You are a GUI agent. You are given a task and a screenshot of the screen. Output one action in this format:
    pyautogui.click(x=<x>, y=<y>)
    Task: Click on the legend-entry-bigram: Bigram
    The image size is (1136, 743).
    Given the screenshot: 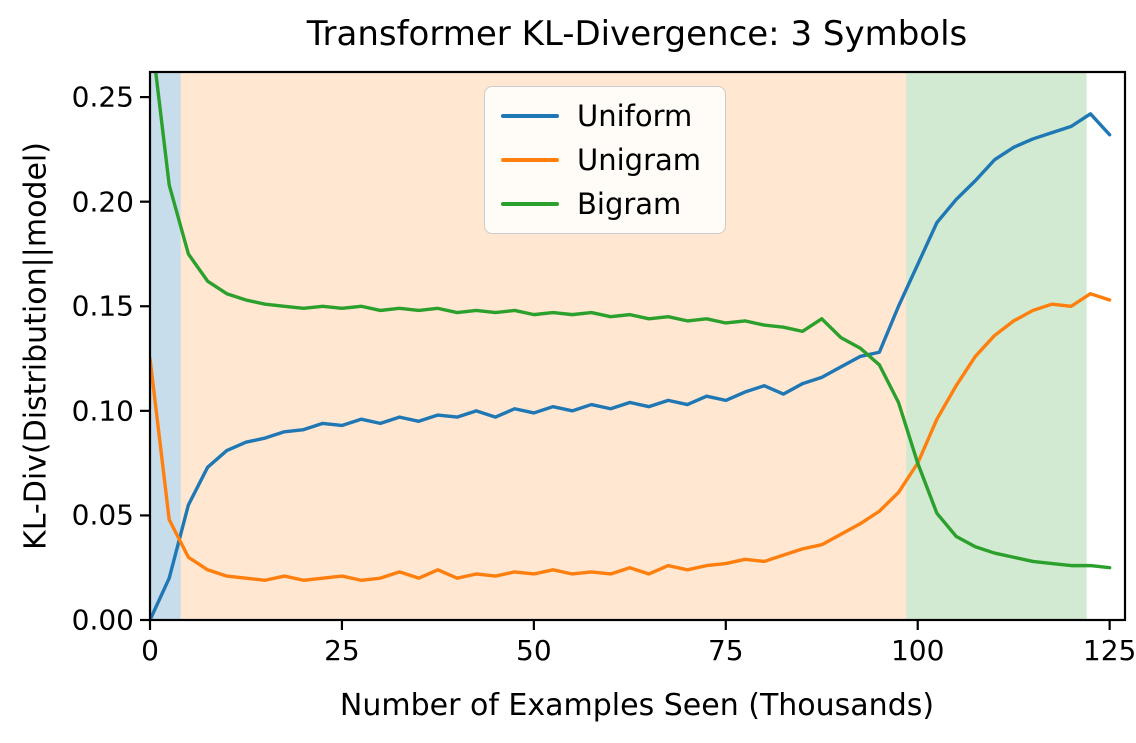 What is the action you would take?
    pyautogui.click(x=601, y=204)
    